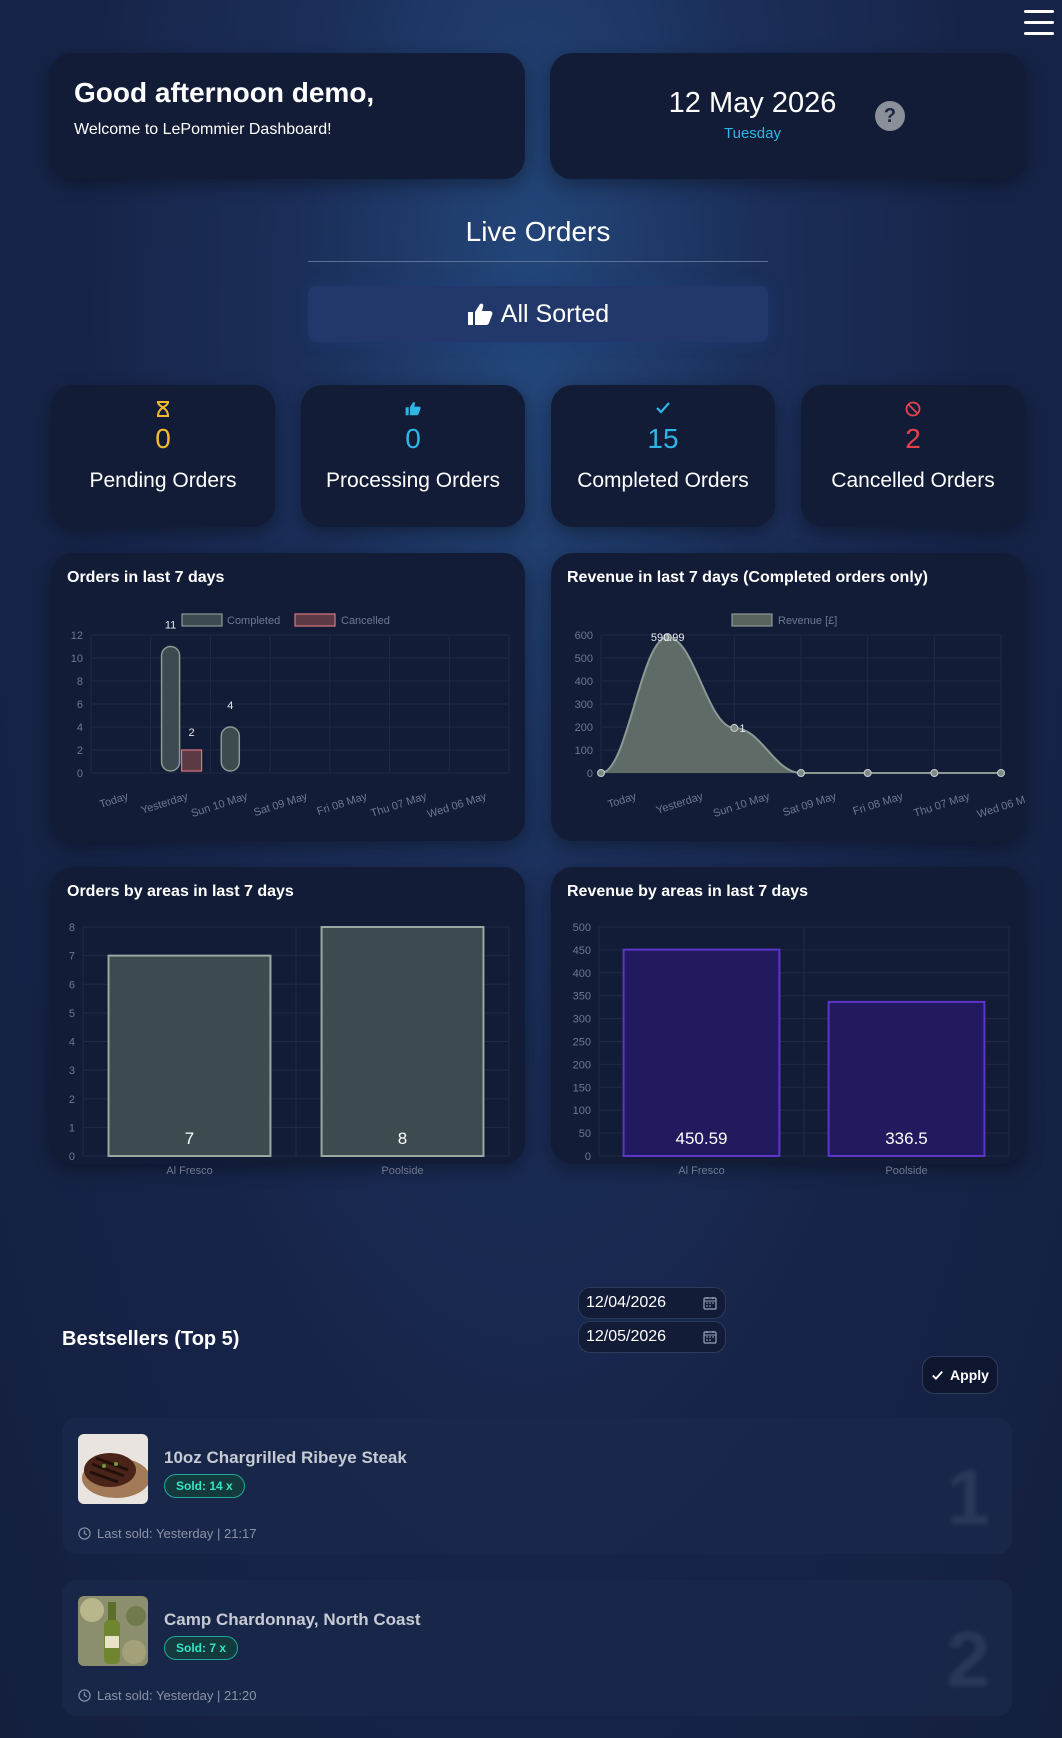 This screenshot has width=1062, height=1738. Describe the element at coordinates (398, 805) in the screenshot. I see `x-tick-label: Thu 07 May` at that location.